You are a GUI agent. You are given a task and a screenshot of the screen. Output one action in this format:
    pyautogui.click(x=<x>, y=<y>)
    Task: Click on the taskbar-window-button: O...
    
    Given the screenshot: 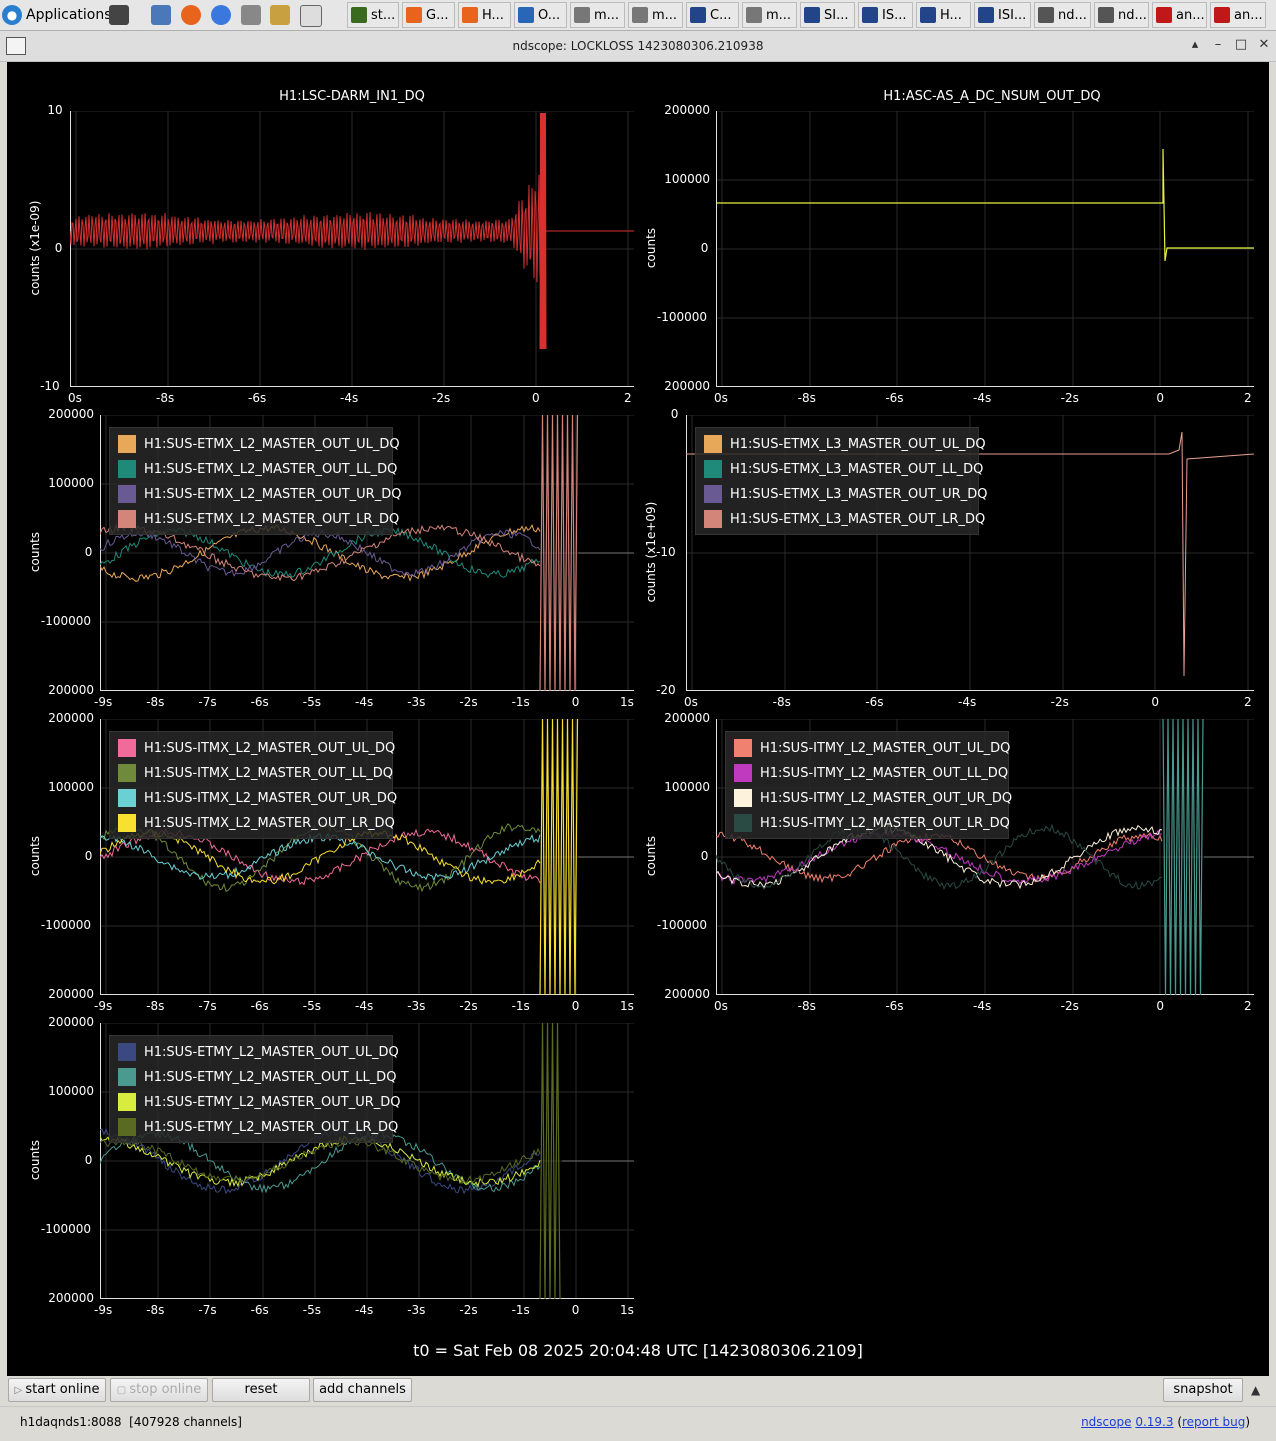 What is the action you would take?
    pyautogui.click(x=540, y=15)
    